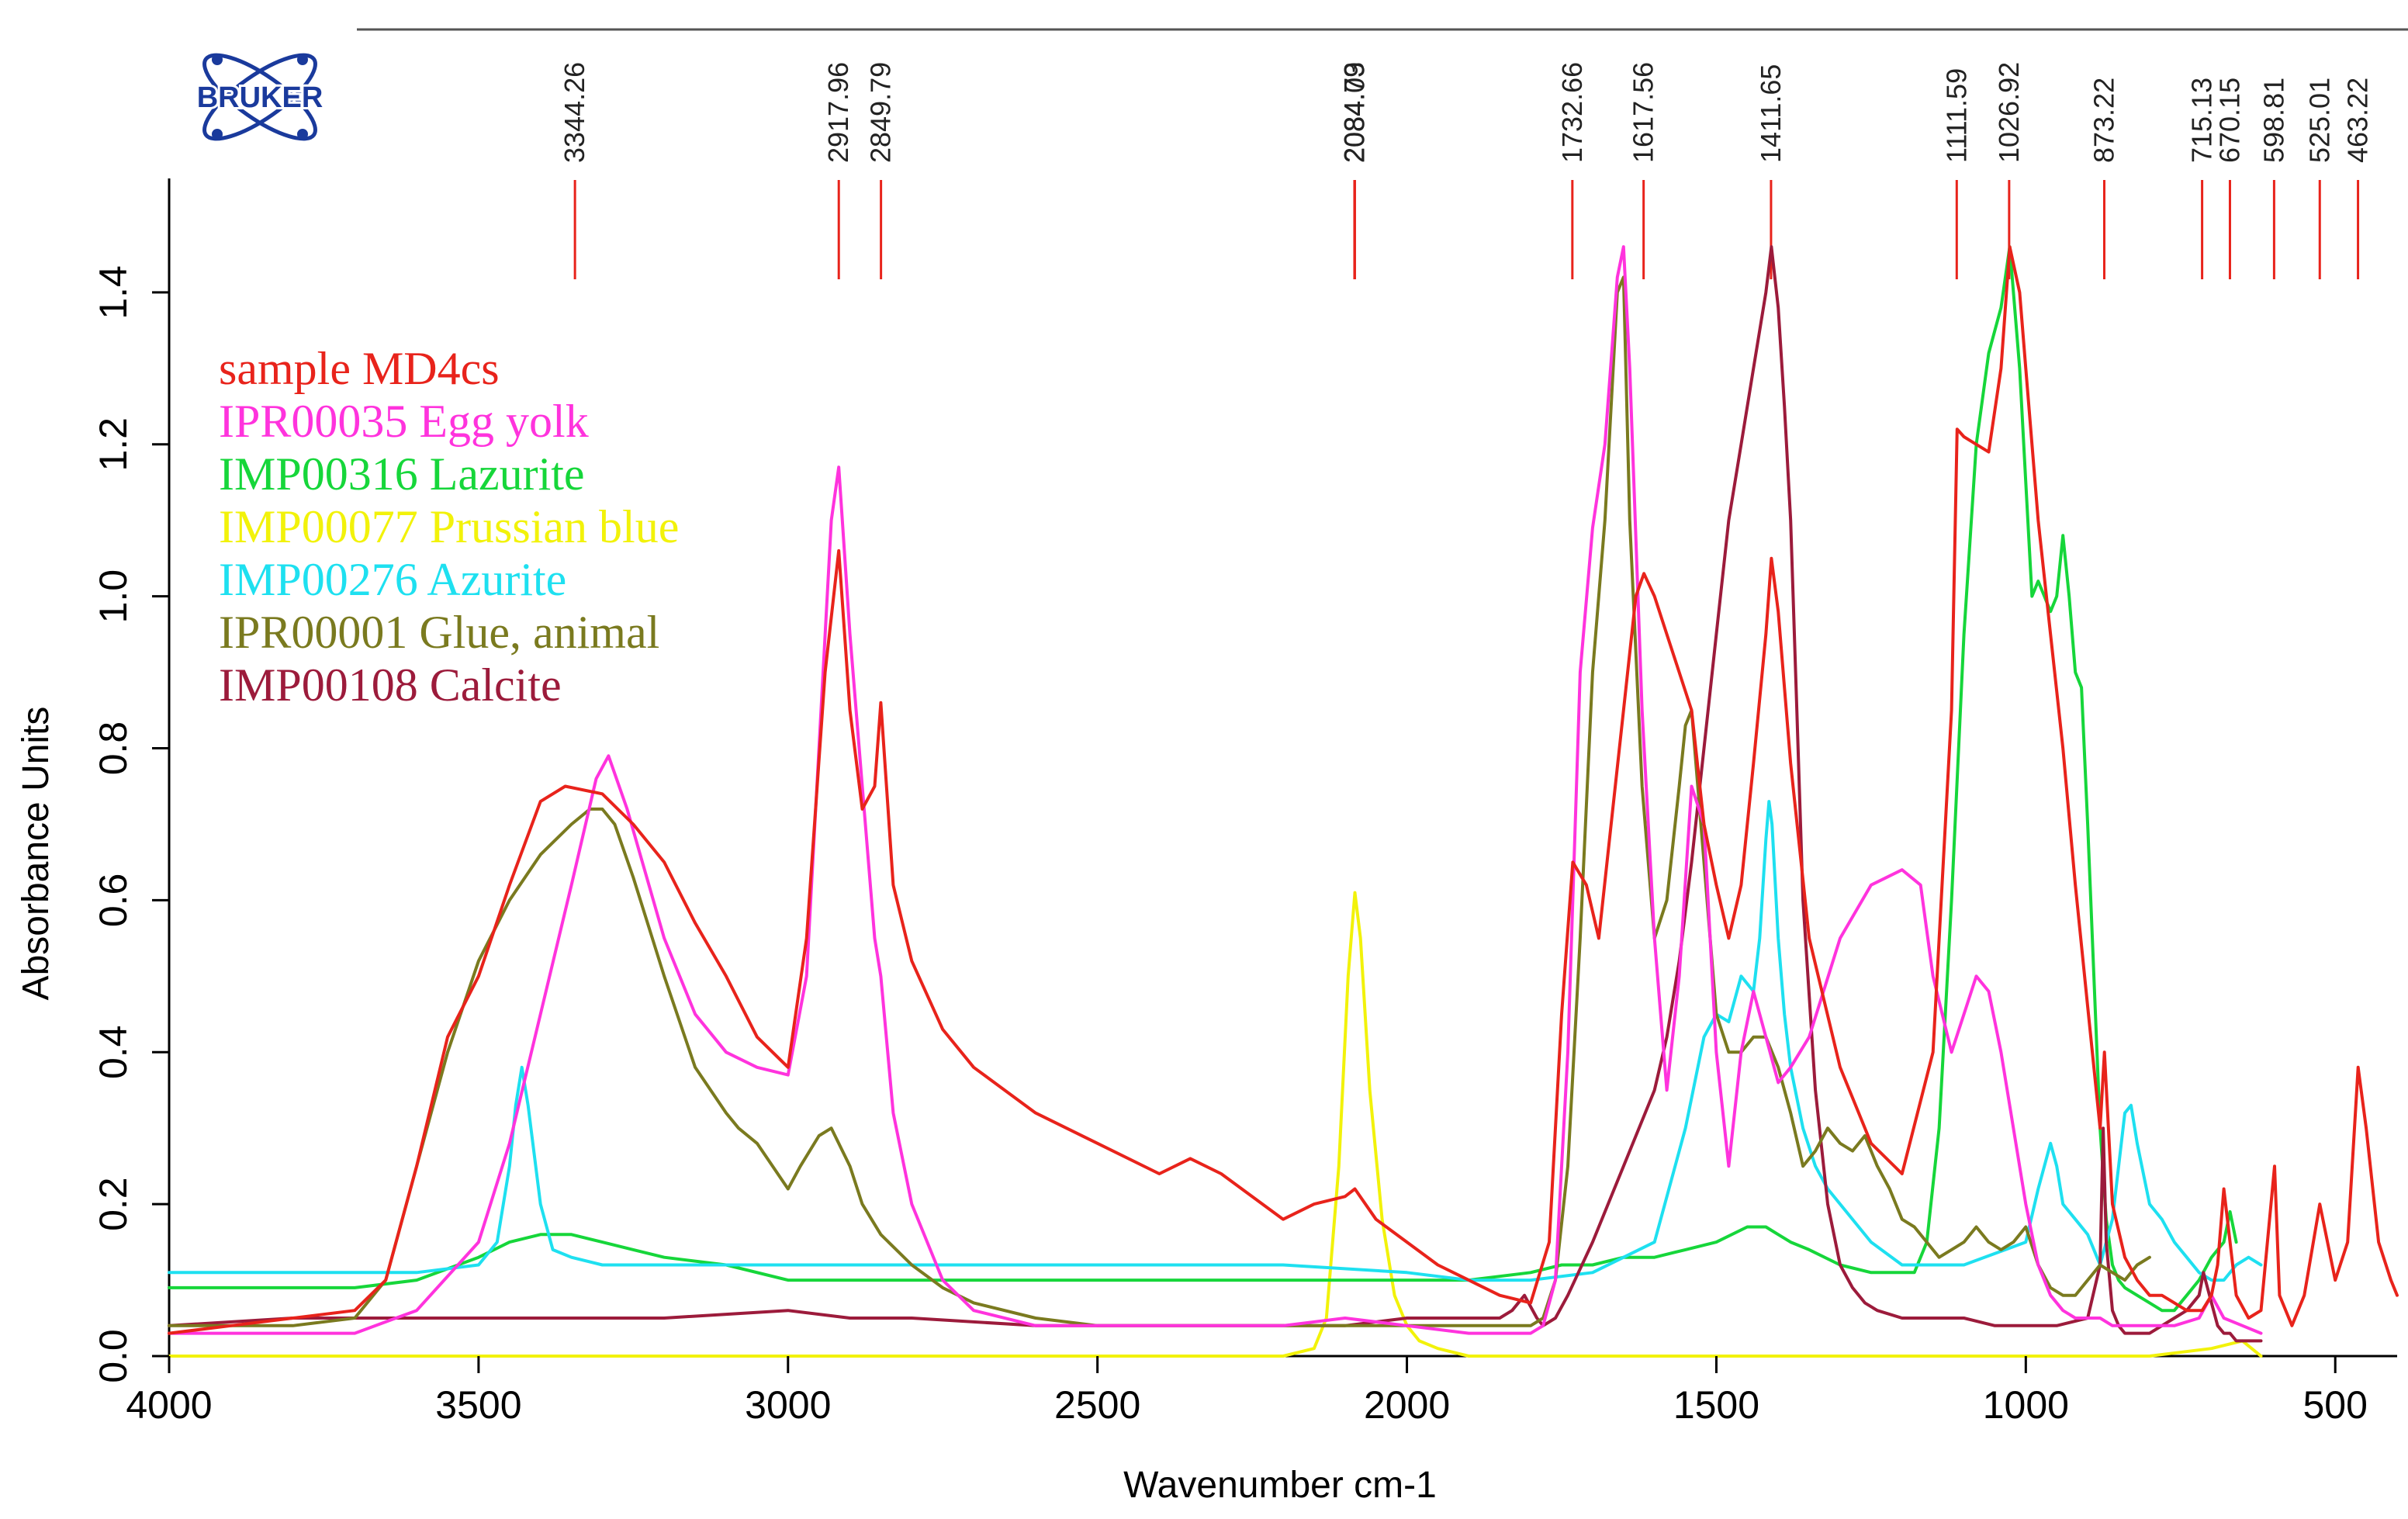 The width and height of the screenshot is (2408, 1519). Describe the element at coordinates (392, 579) in the screenshot. I see `legend-entry: IMP00276 Azurite` at that location.